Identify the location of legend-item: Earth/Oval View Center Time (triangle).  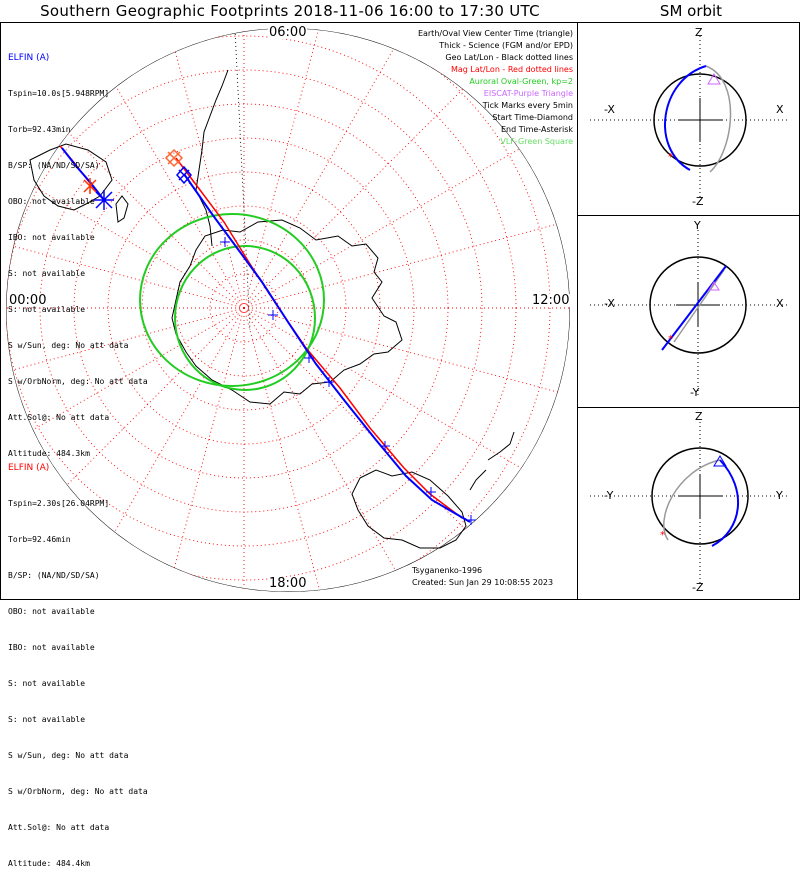
(495, 33).